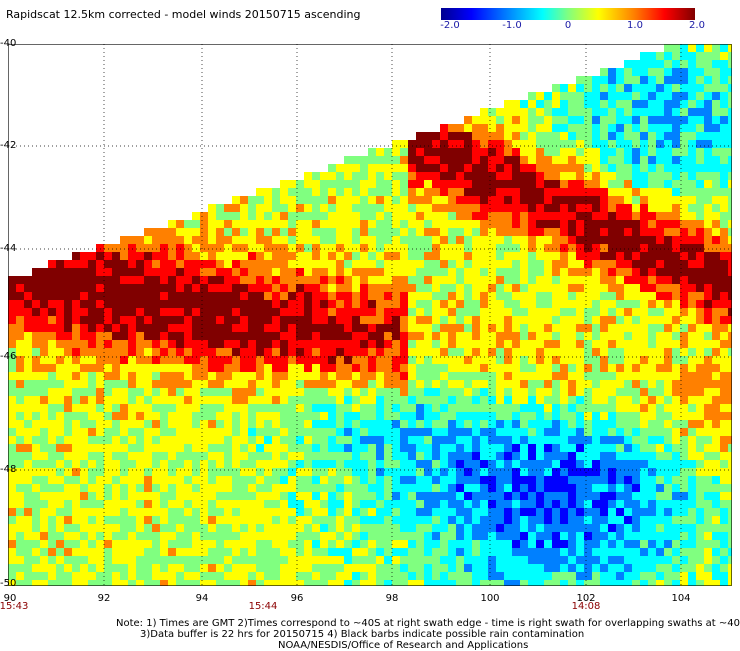  I want to click on lon-label: 100, so click(490, 598).